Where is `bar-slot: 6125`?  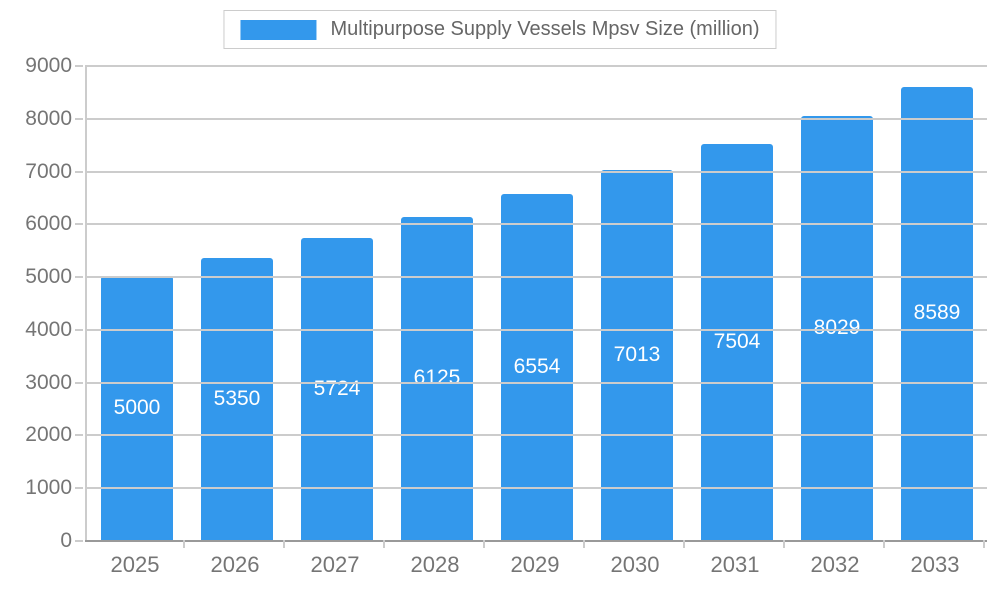
bar-slot: 6125 is located at coordinates (437, 302).